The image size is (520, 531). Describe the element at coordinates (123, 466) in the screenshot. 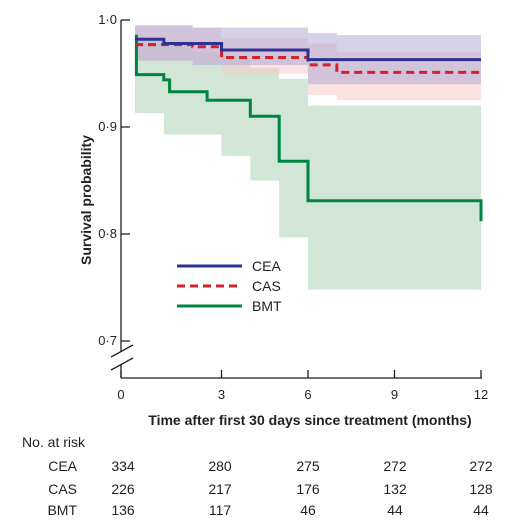

I see `risk-value: 334` at that location.